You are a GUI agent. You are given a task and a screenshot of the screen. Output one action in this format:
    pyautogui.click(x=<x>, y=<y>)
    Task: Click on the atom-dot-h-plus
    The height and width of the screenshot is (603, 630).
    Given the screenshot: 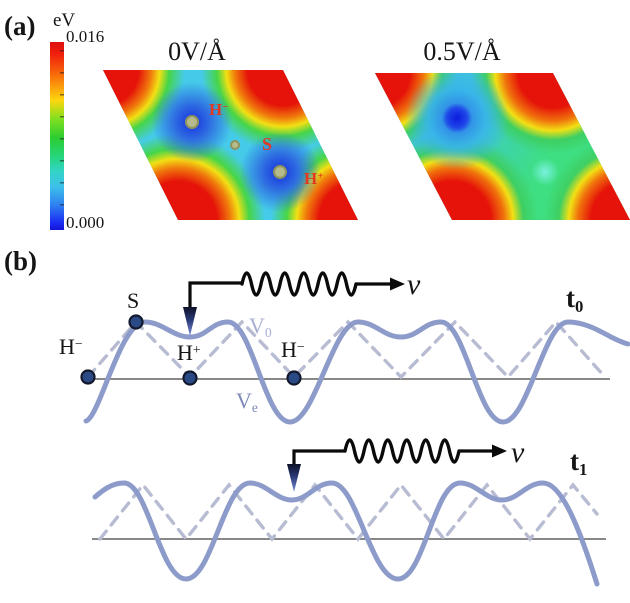 What is the action you would take?
    pyautogui.click(x=280, y=172)
    